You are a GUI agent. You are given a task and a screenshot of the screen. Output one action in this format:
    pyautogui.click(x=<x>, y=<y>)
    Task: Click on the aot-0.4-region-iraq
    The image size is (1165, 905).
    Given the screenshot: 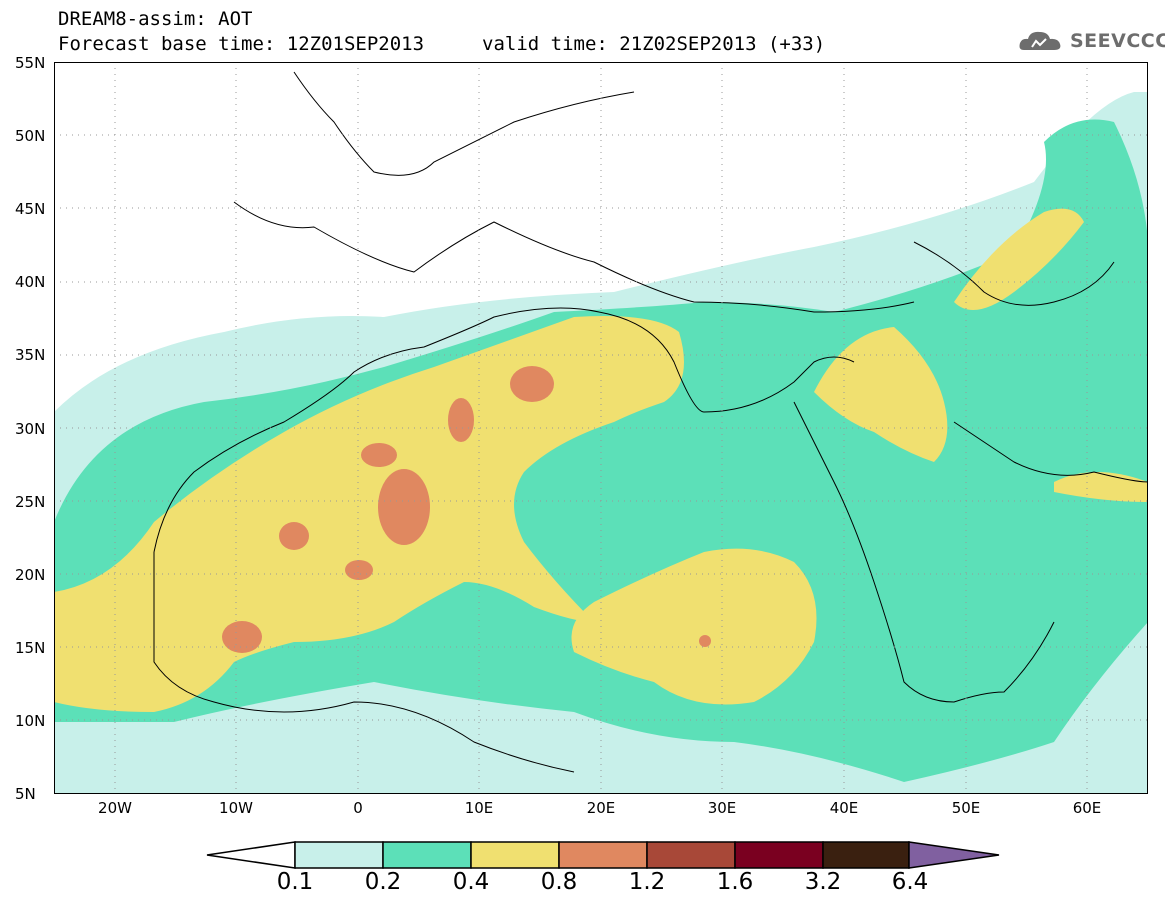 What is the action you would take?
    pyautogui.click(x=881, y=394)
    